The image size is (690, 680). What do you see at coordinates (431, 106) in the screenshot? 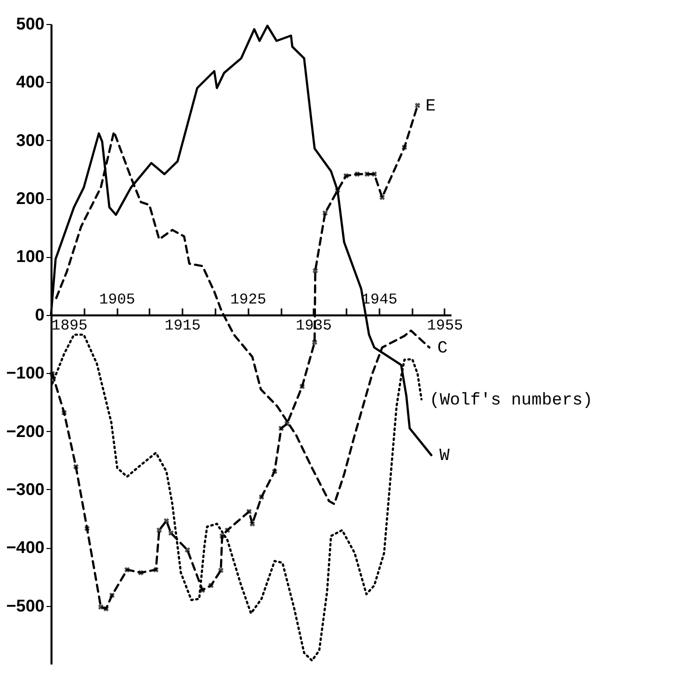
I see `series-label: E` at bounding box center [431, 106].